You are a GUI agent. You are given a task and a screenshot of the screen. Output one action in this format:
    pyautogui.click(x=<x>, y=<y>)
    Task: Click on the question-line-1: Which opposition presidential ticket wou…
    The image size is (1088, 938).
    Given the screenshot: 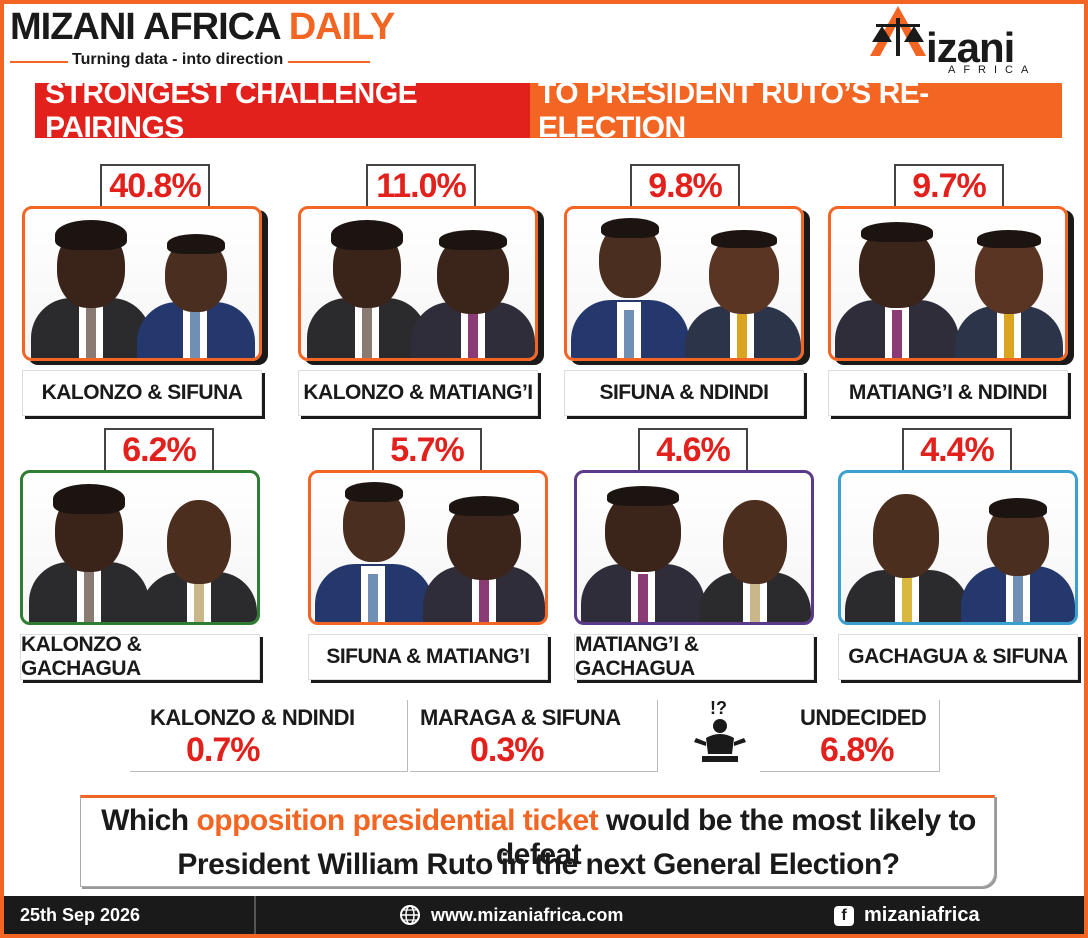 What is the action you would take?
    pyautogui.click(x=538, y=838)
    